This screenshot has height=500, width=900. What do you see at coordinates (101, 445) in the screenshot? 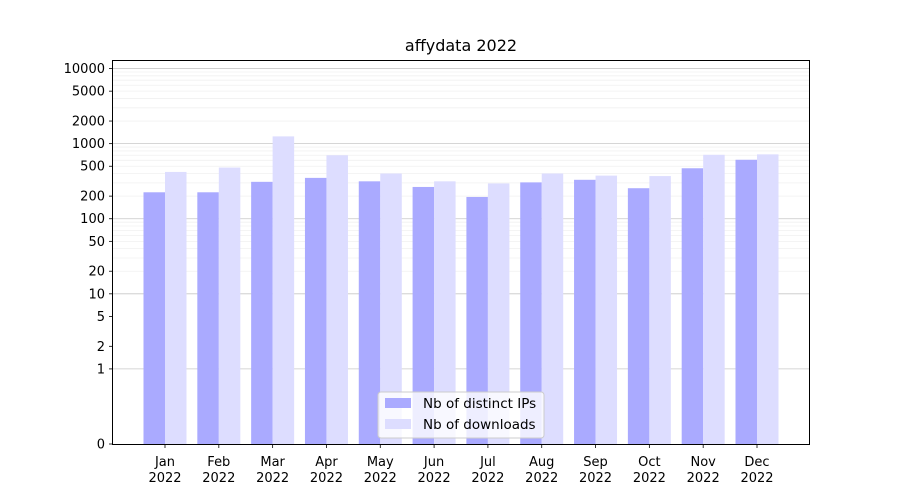
I see `y-tick-label: 0` at bounding box center [101, 445].